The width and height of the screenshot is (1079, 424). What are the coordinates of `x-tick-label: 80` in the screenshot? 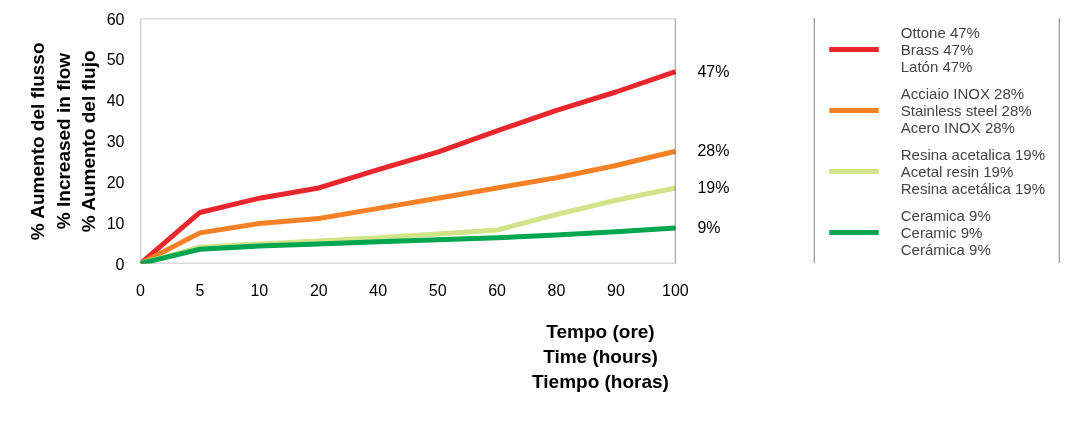 It's located at (556, 290).